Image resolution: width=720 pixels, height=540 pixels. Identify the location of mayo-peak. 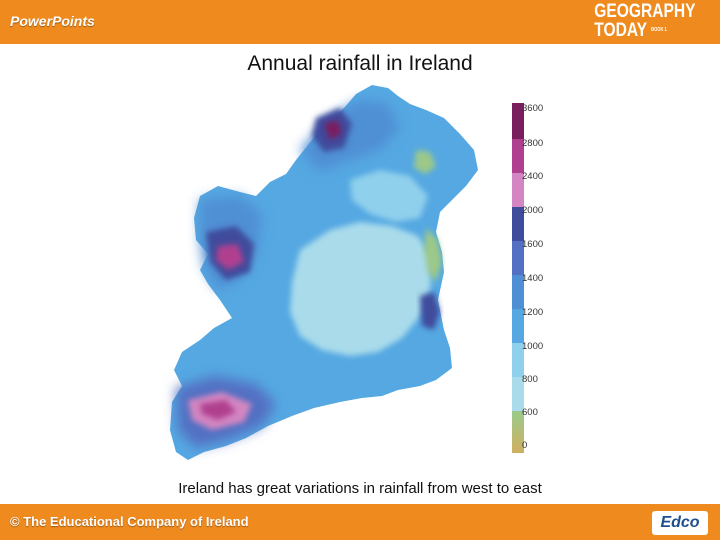
(230, 257).